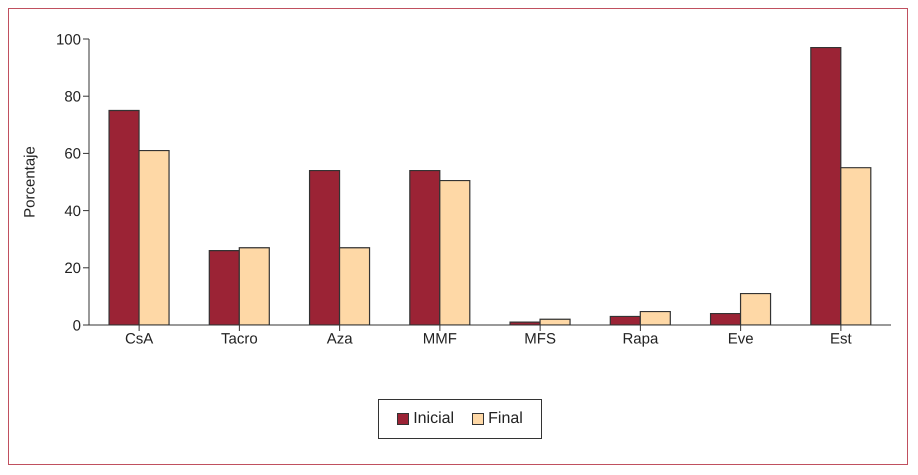 The height and width of the screenshot is (475, 918). What do you see at coordinates (29, 182) in the screenshot?
I see `y-axis-title: Porcentaje` at bounding box center [29, 182].